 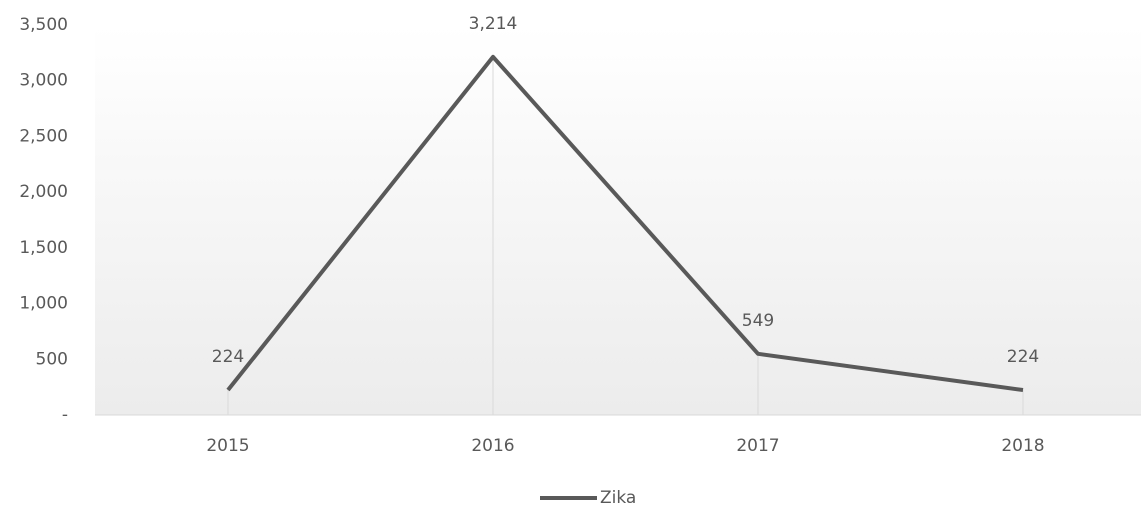 I want to click on y-tick-label: 2,000, so click(x=43, y=192).